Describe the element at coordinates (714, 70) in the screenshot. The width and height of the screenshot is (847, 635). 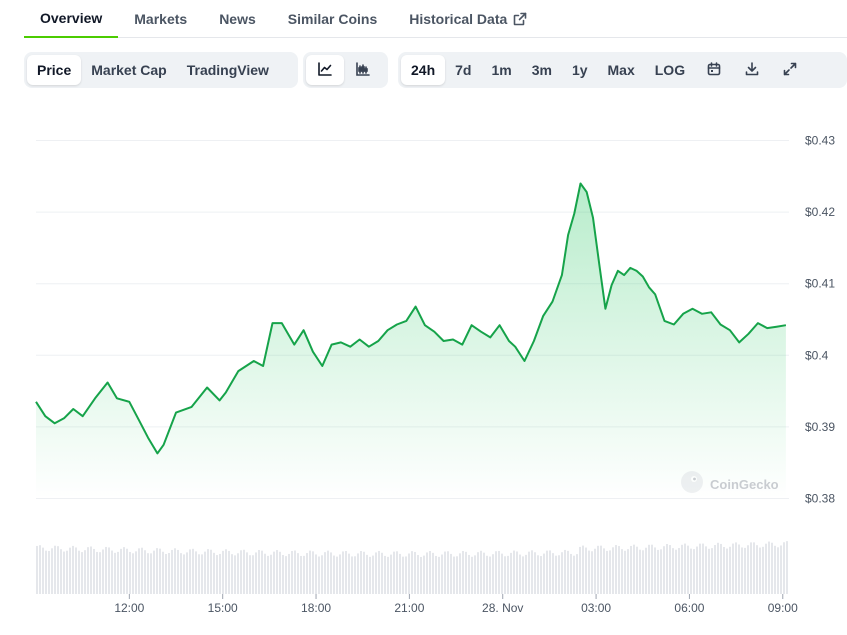
I see `calendar-button` at that location.